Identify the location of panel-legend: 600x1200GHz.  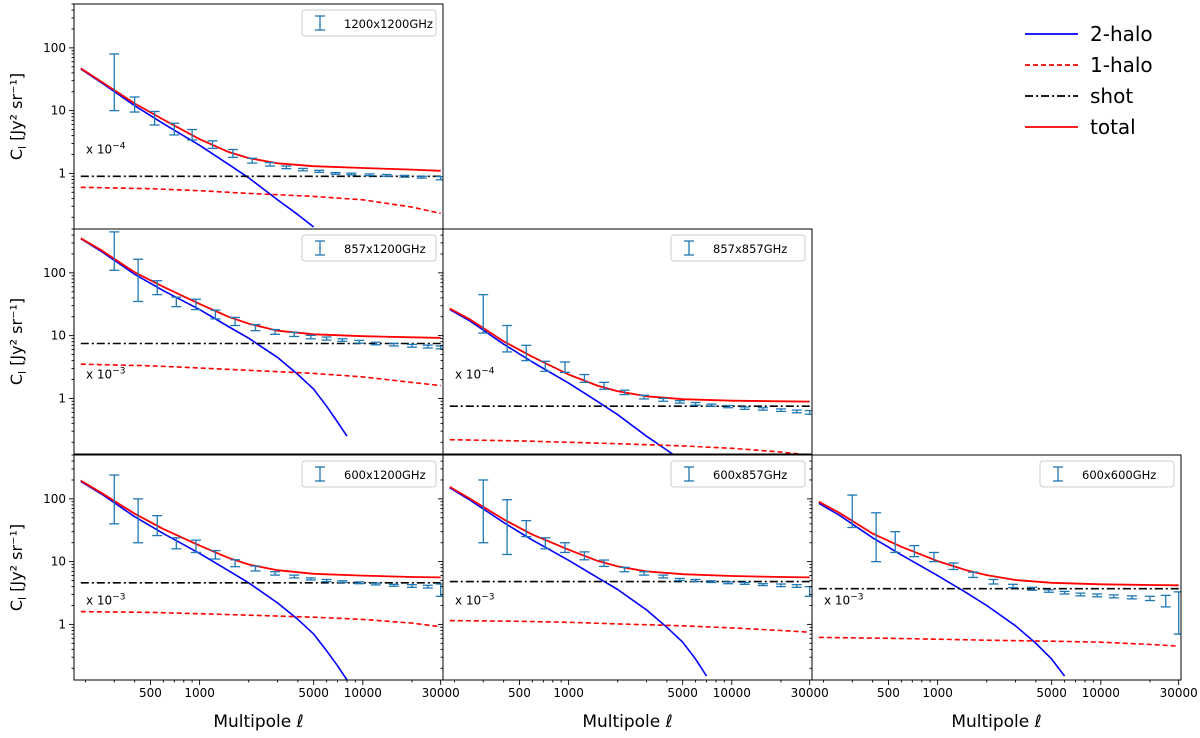
(369, 474).